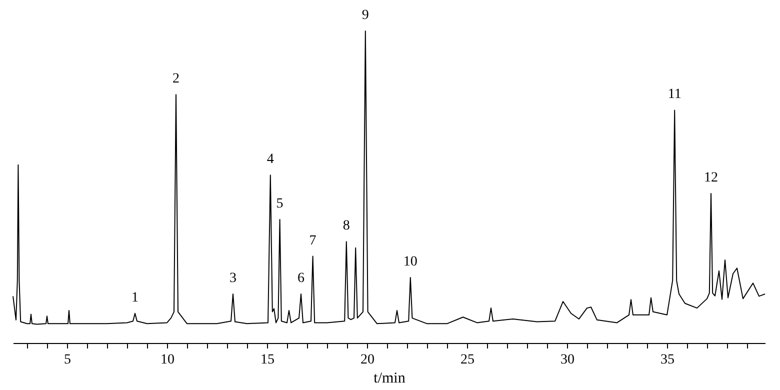 Image resolution: width=780 pixels, height=390 pixels. I want to click on x-tick-label: 5, so click(67, 360).